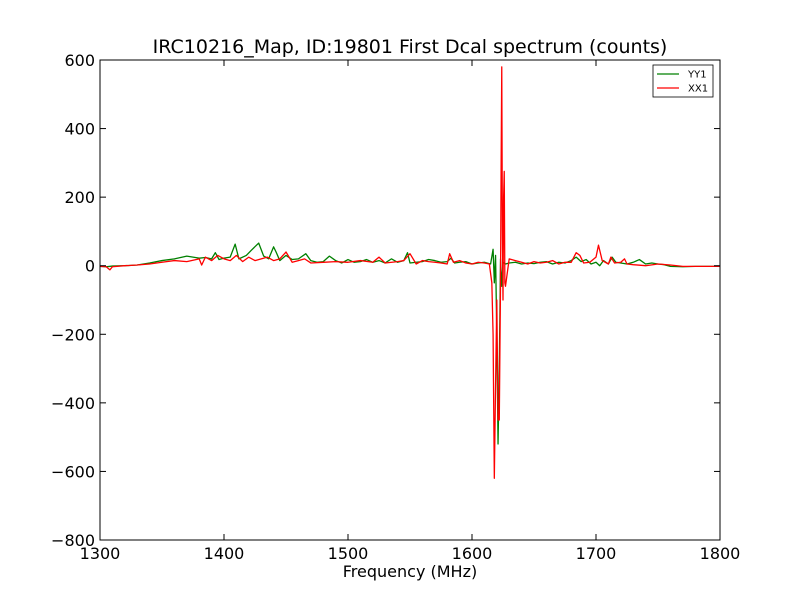 Image resolution: width=800 pixels, height=600 pixels. I want to click on y-tick-label: −200, so click(73, 334).